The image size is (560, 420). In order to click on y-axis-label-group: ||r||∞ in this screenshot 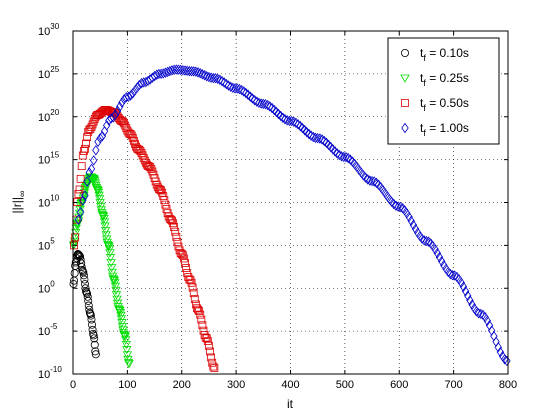, I will do `click(18, 202)`.